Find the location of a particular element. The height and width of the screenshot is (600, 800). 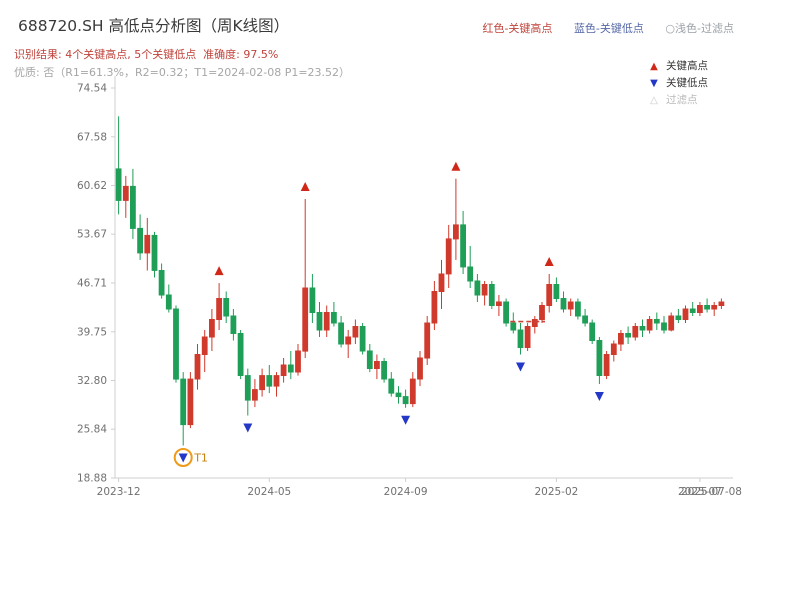

top-legend: 红色-关键高点 蓝色-关键低点 ○浅色-过滤点 is located at coordinates (599, 28).